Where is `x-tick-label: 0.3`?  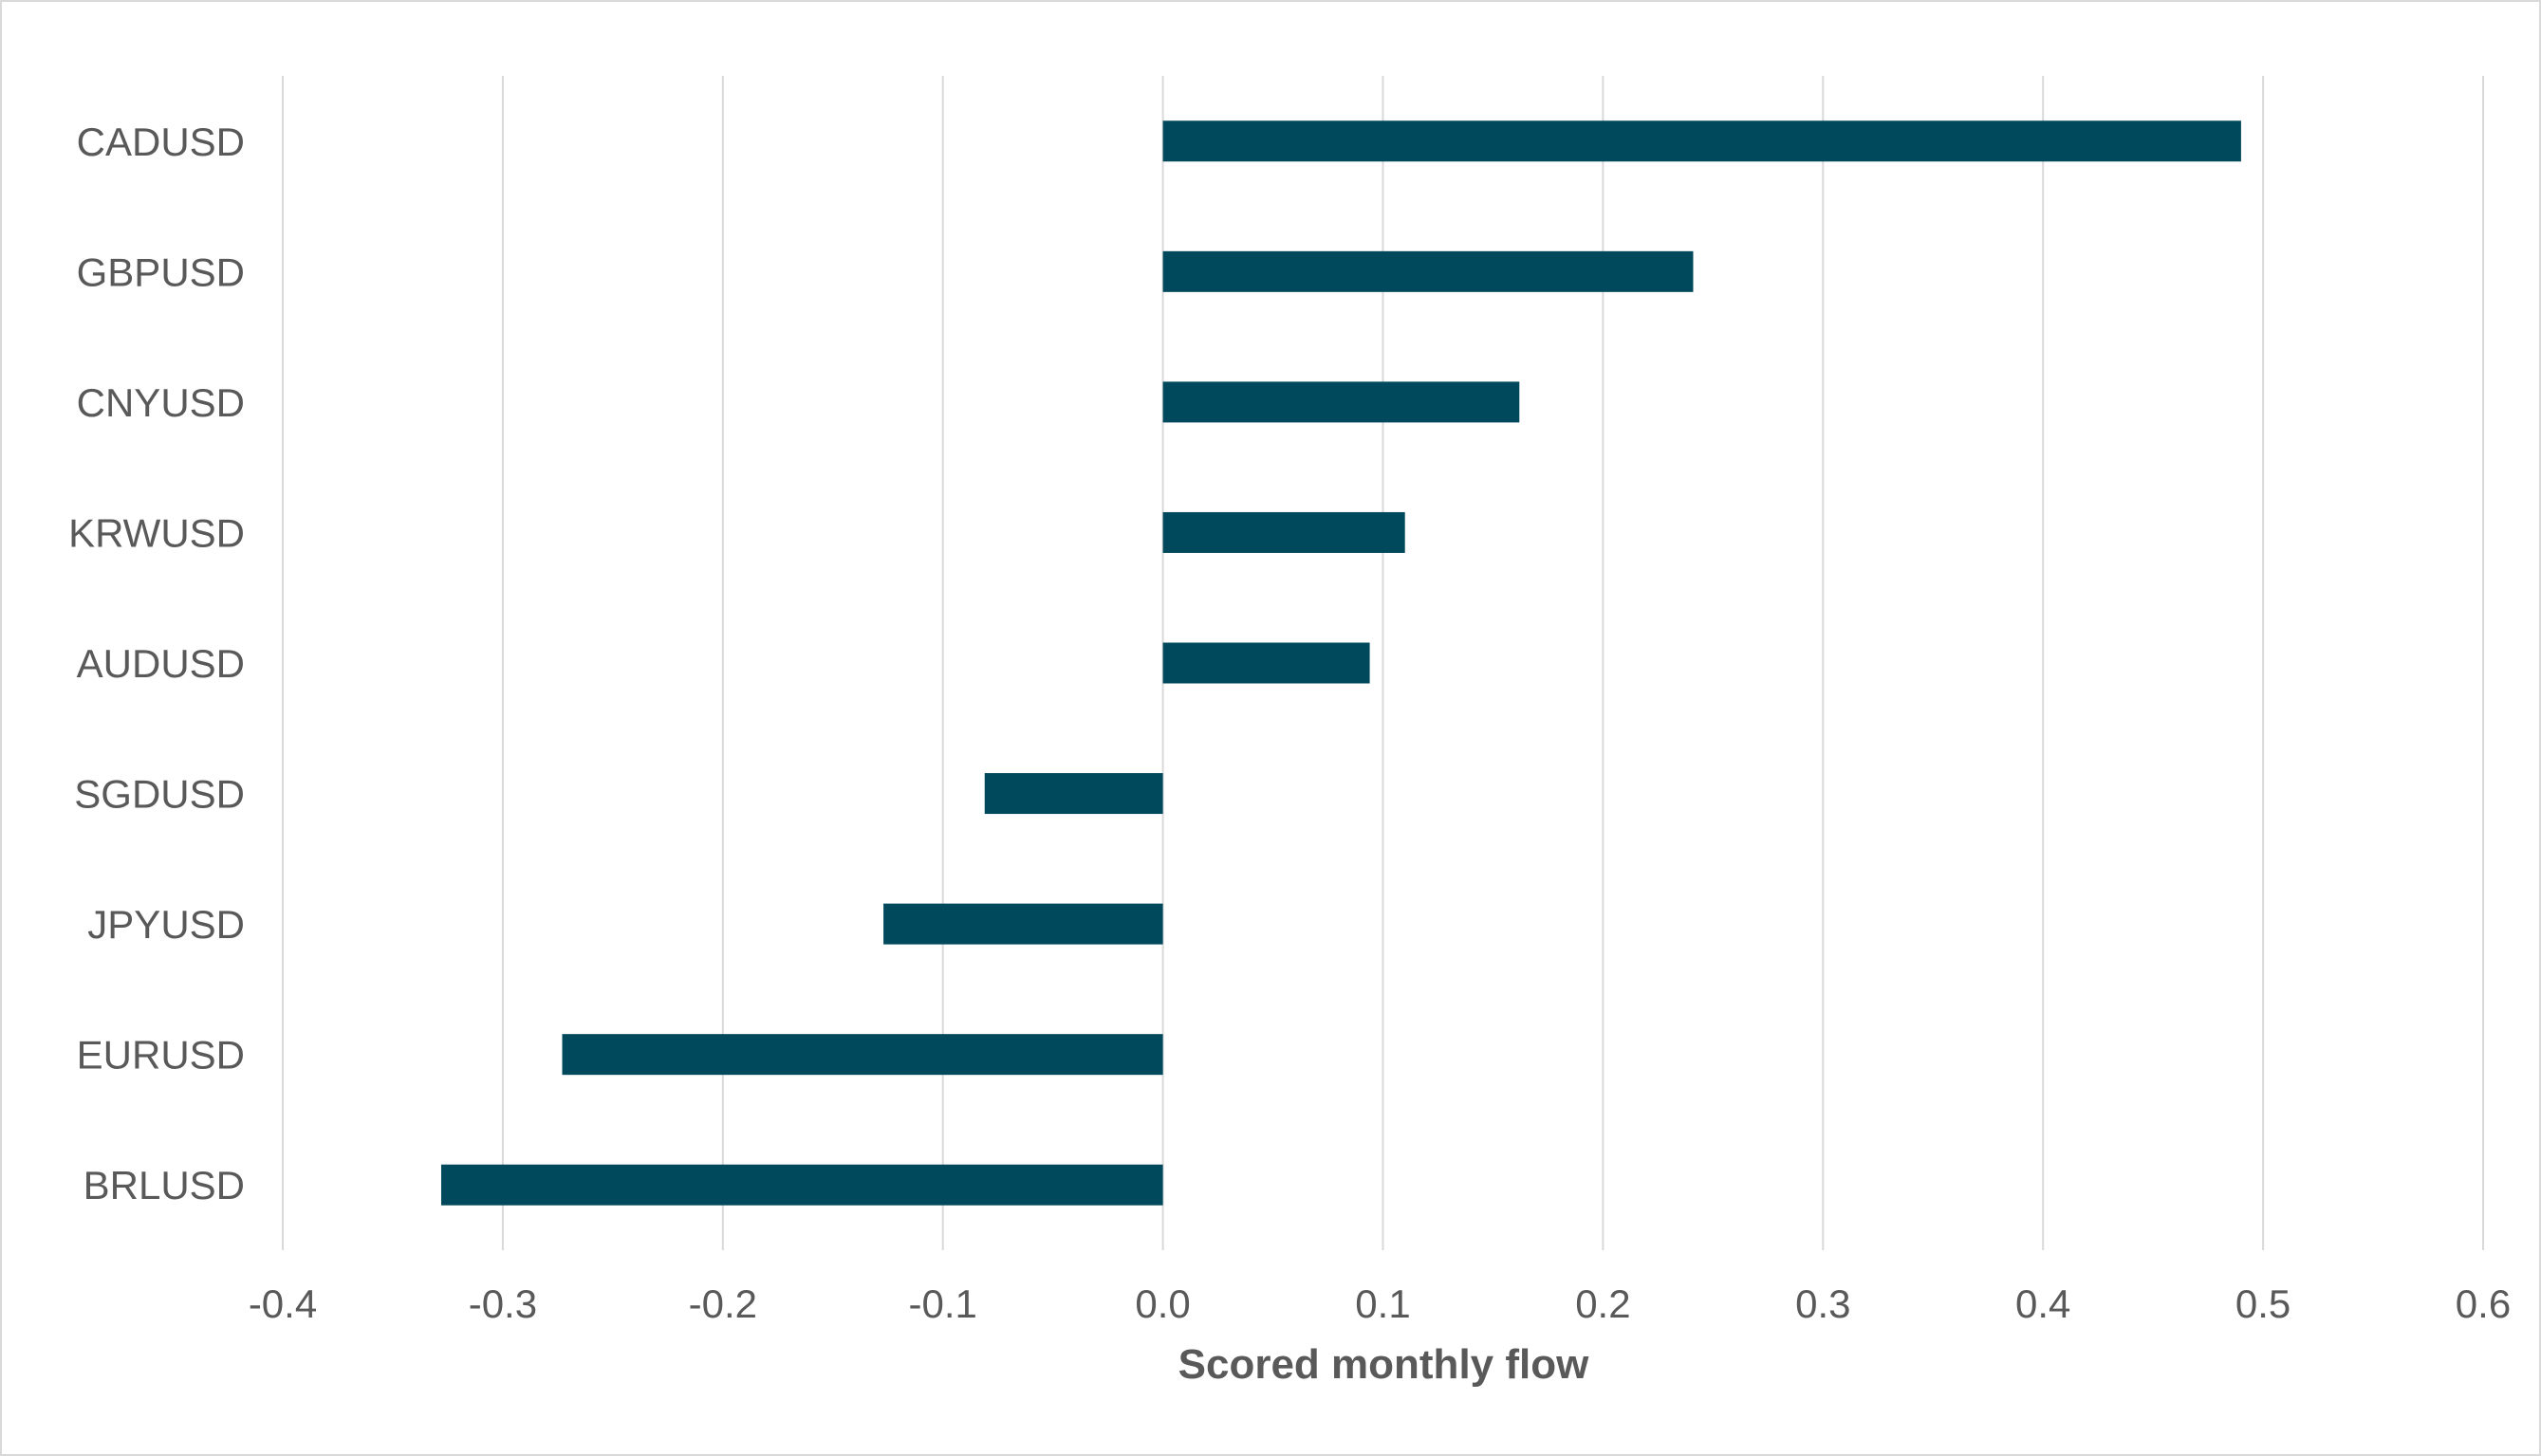 x-tick-label: 0.3 is located at coordinates (1822, 1304).